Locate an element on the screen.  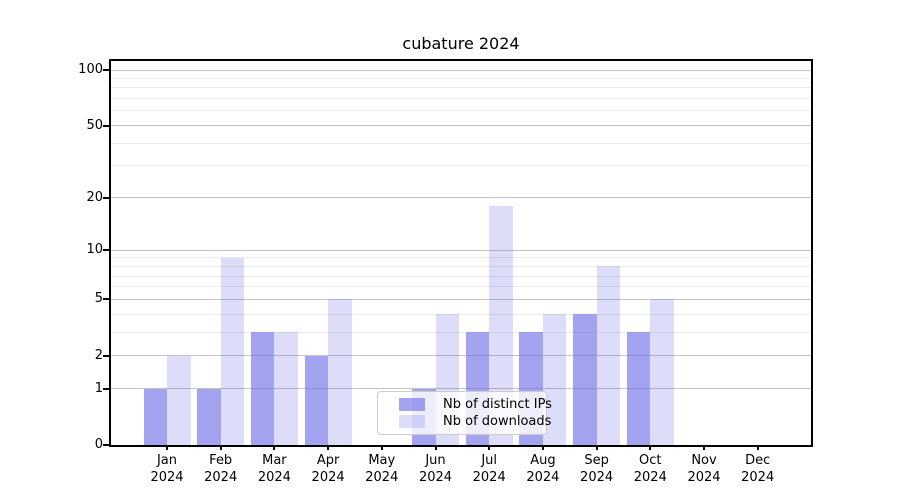
bar-distinct-ips-sep is located at coordinates (585, 379).